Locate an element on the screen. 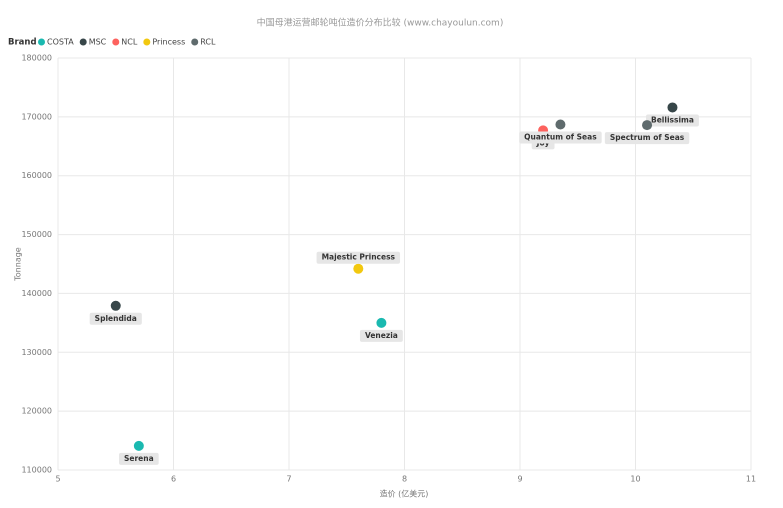 The image size is (783, 508). point-label: Bellissima is located at coordinates (672, 119).